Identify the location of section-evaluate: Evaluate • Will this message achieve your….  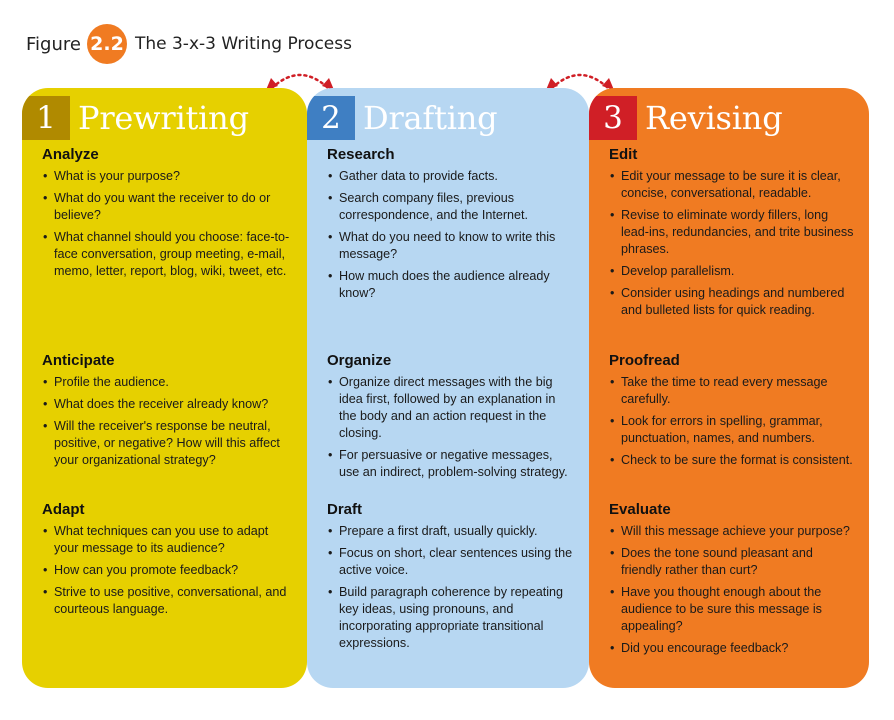
(732, 581).